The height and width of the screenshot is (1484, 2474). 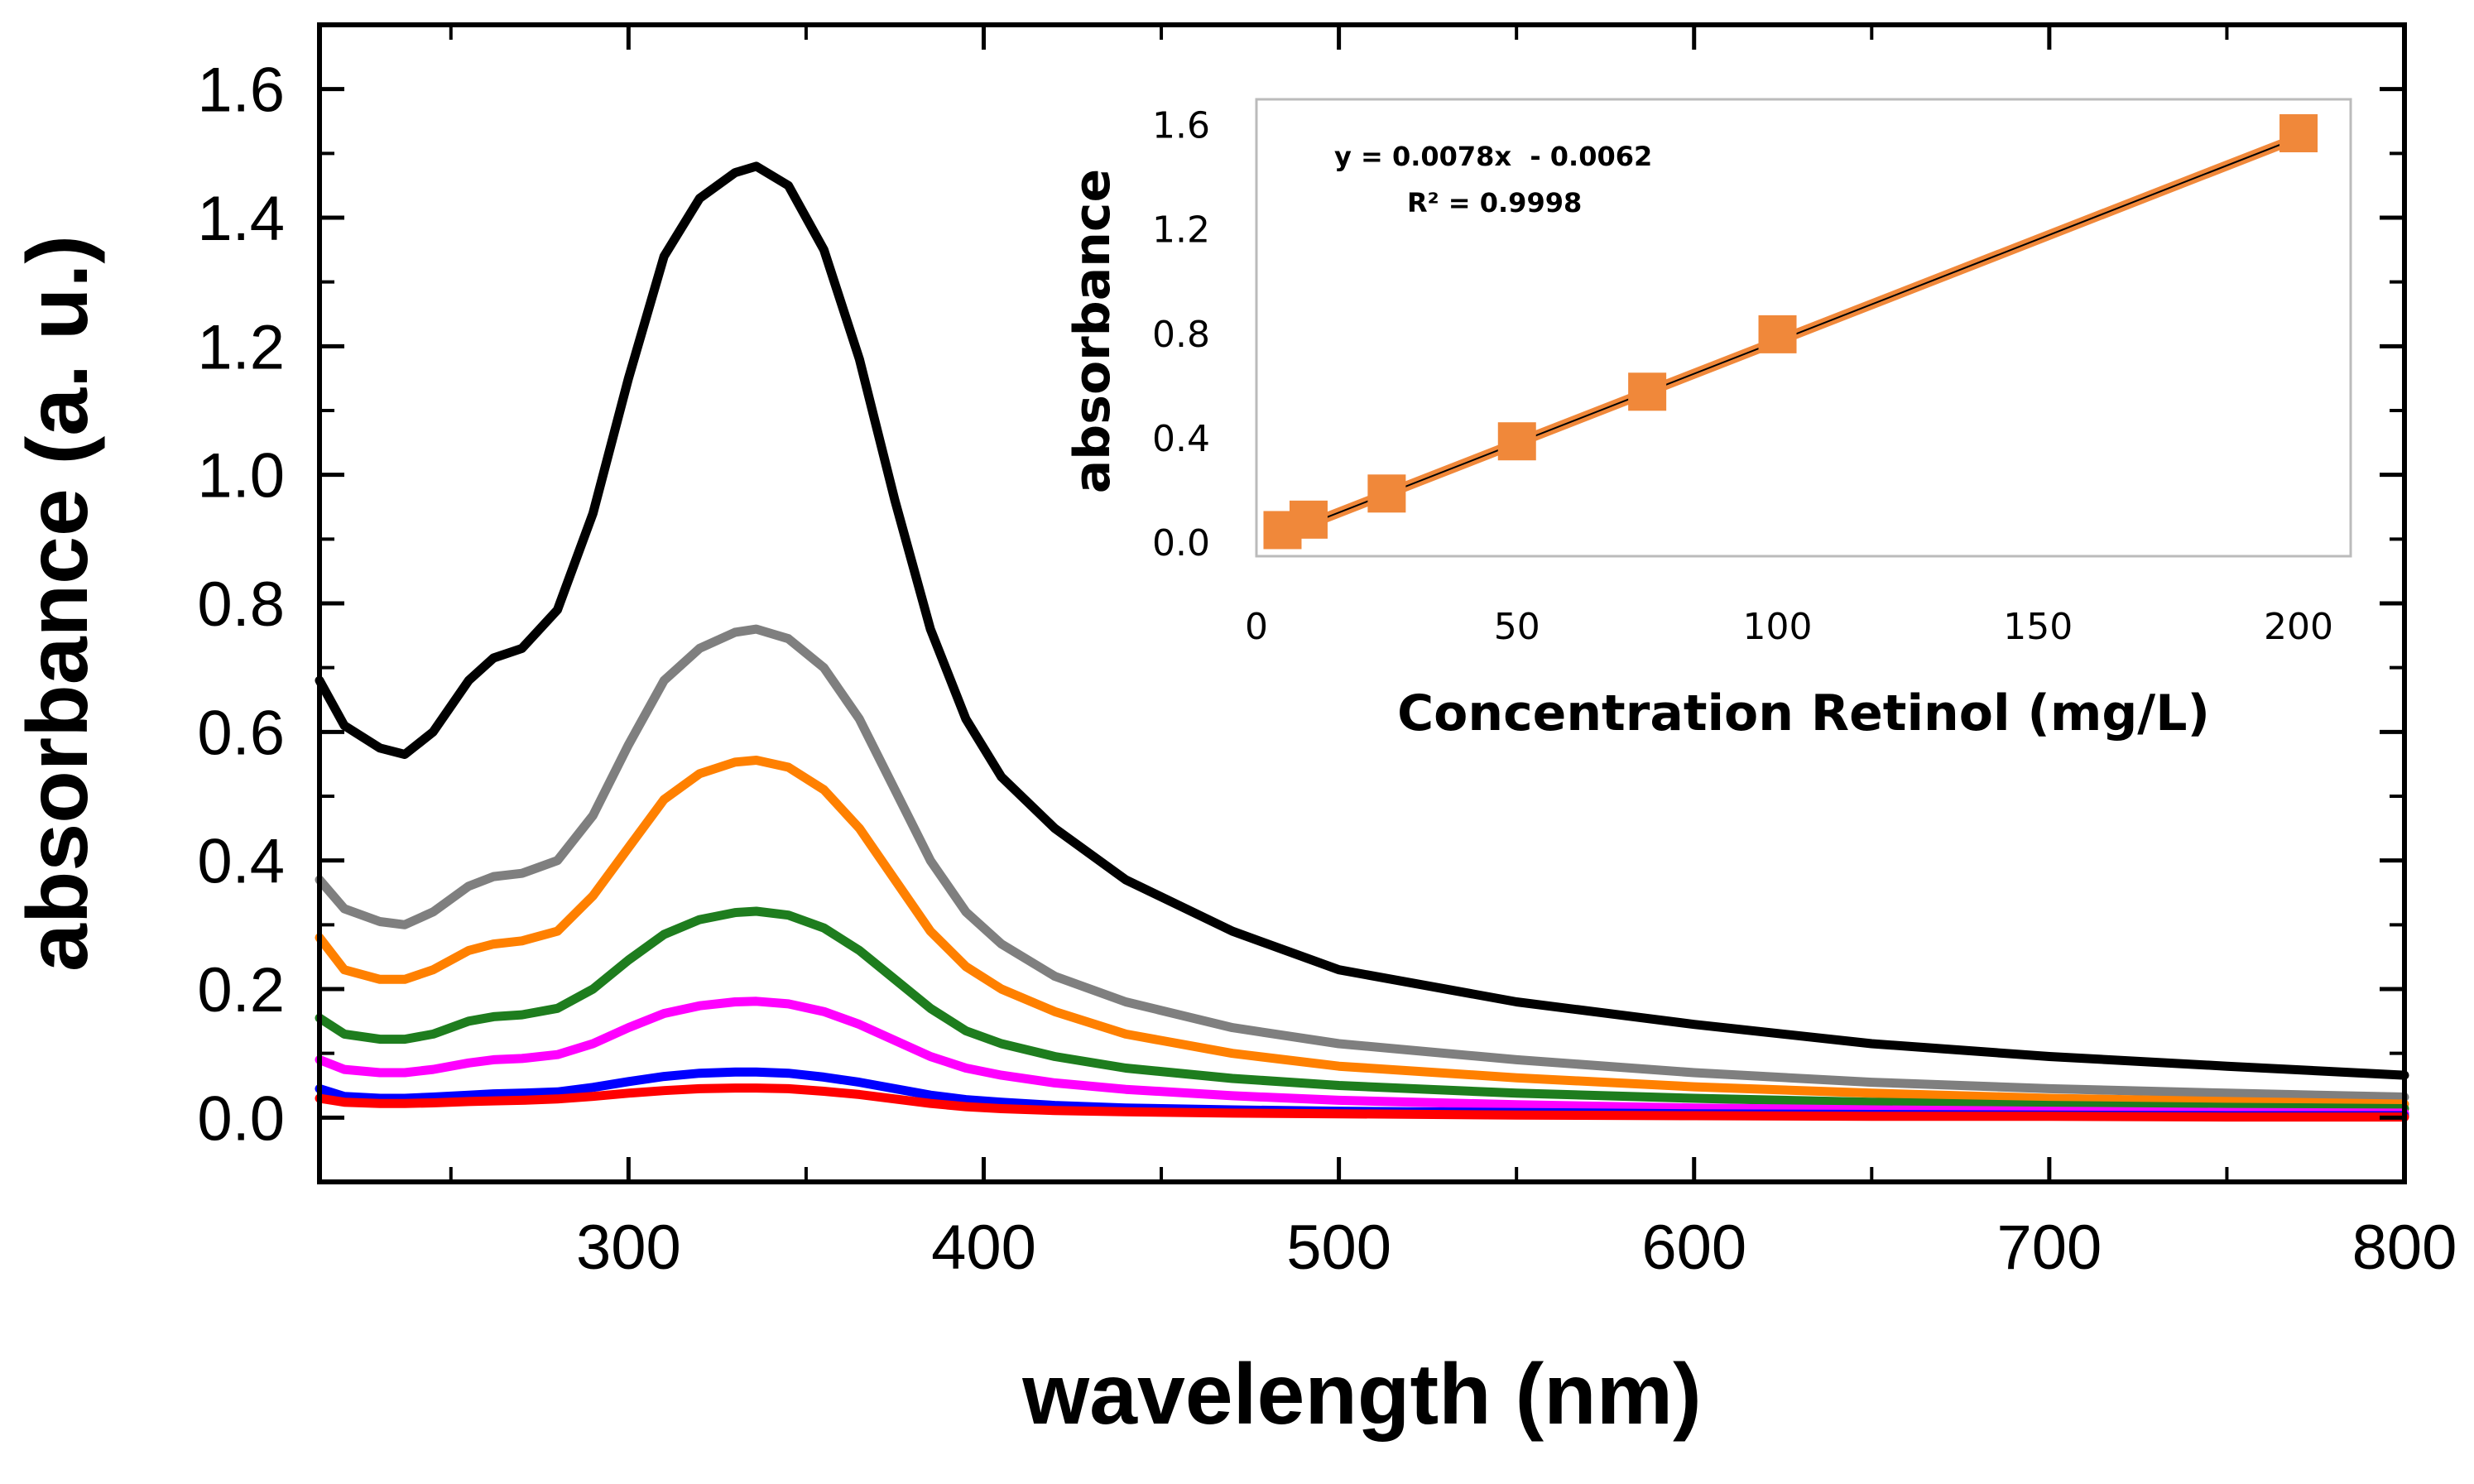 What do you see at coordinates (241, 90) in the screenshot?
I see `y-tick-label: 1.6` at bounding box center [241, 90].